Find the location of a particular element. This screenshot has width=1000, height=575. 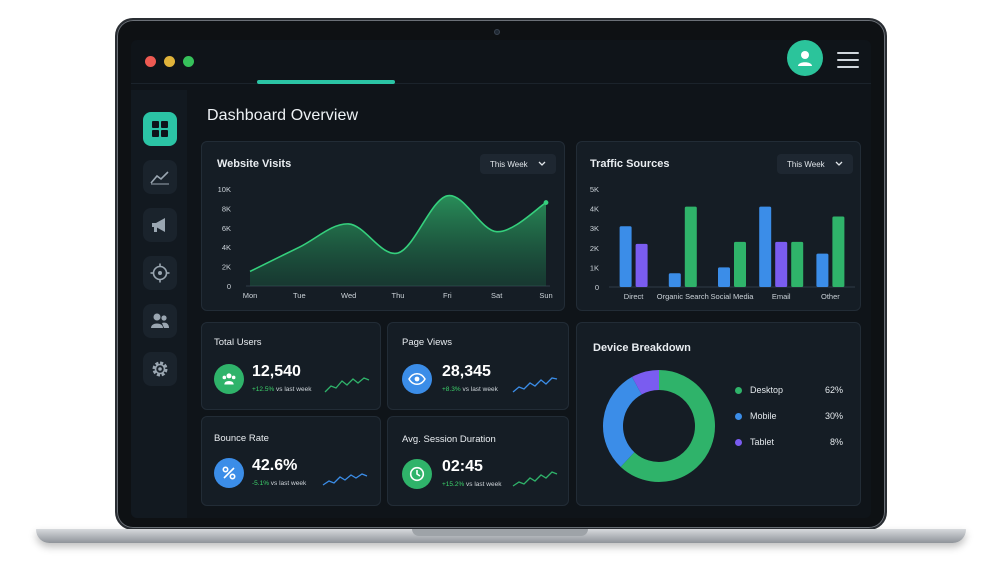

bounce-rate-delta: -5.1% vs last week is located at coordinates (279, 483).